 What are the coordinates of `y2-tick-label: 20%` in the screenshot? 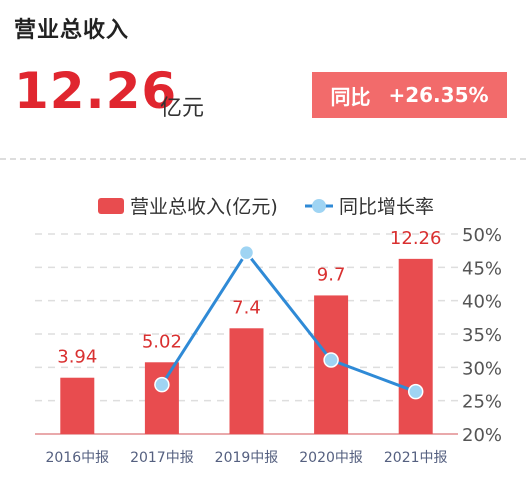 It's located at (482, 435).